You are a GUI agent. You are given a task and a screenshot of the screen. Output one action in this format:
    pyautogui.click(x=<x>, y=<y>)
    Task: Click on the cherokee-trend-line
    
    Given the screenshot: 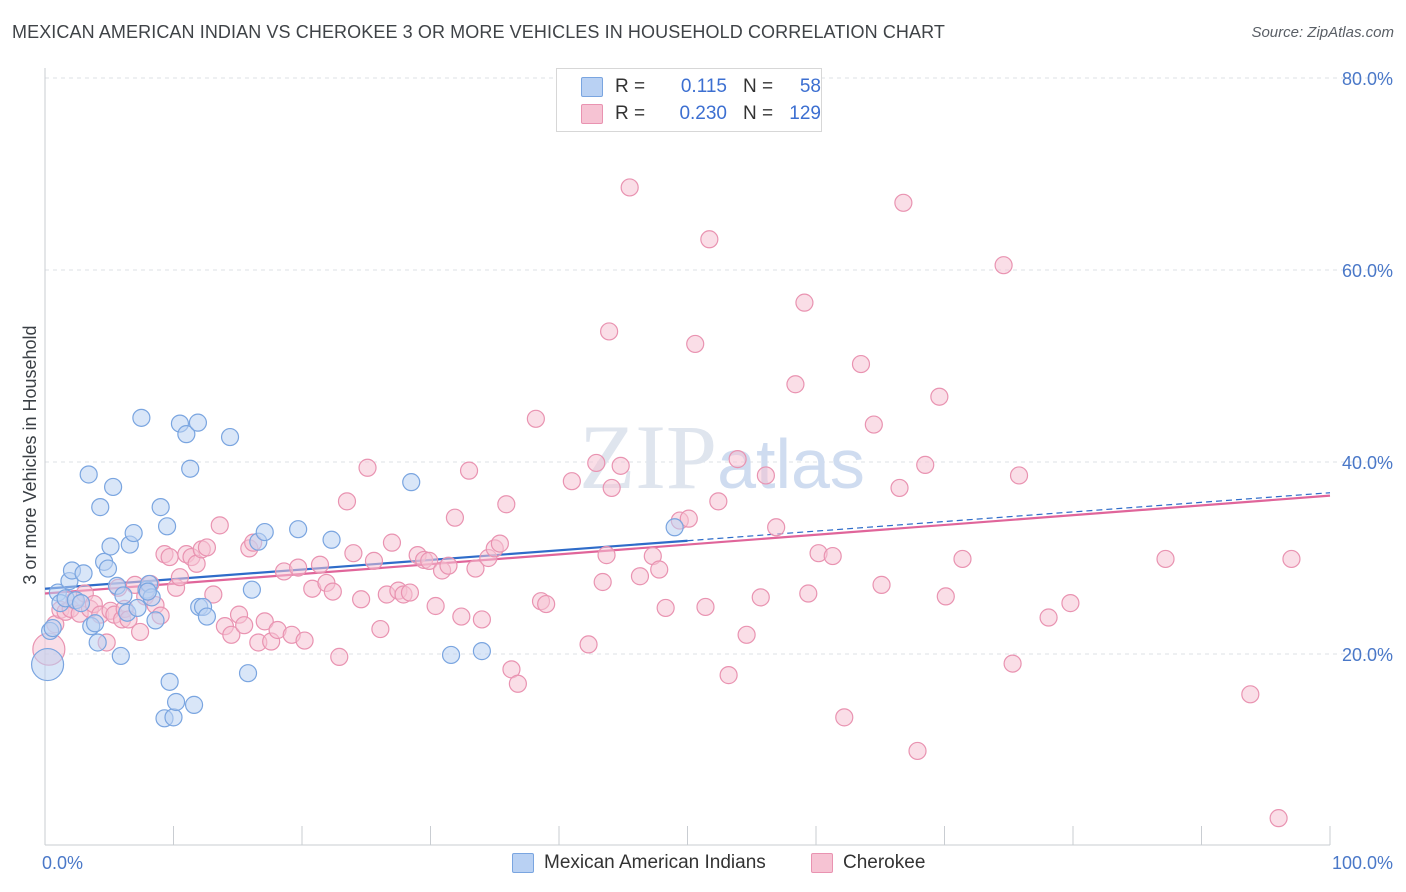 What is the action you would take?
    pyautogui.click(x=687, y=544)
    